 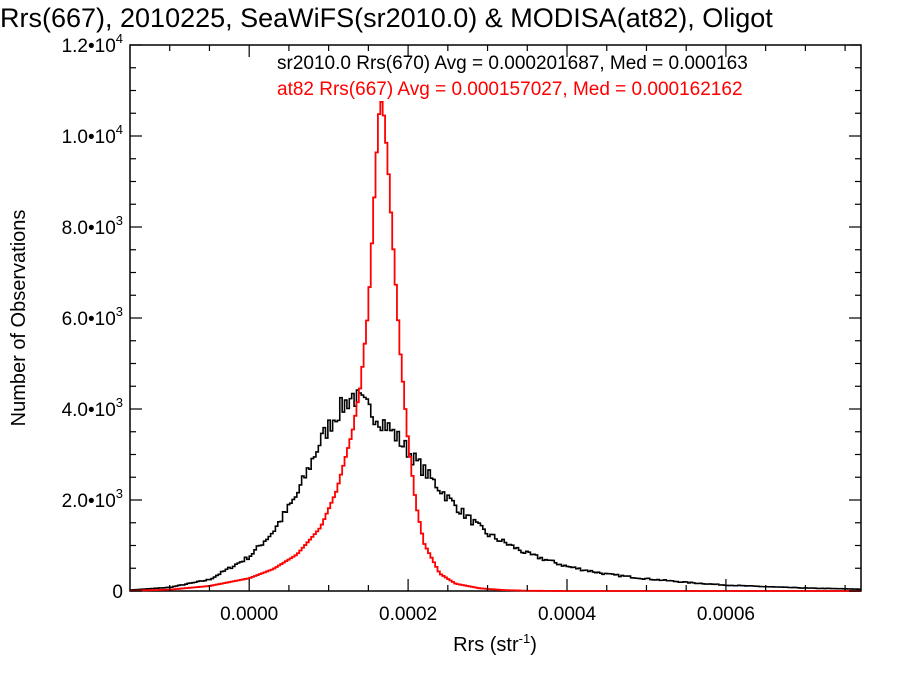 What do you see at coordinates (19, 318) in the screenshot?
I see `y-axis-label: Number of Observations` at bounding box center [19, 318].